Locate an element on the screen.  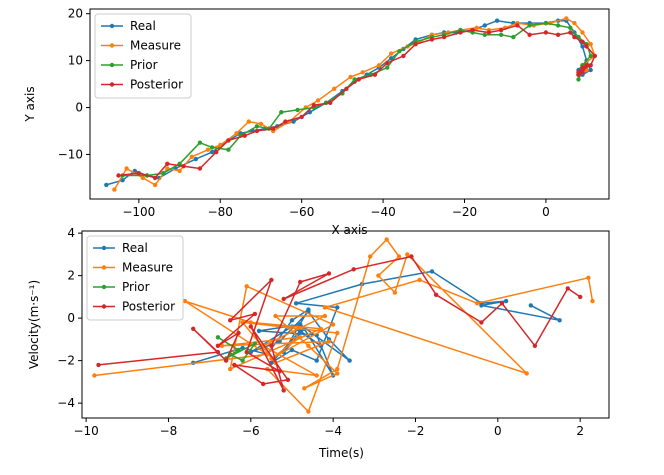
x-axis-label: X axis is located at coordinates (349, 230).